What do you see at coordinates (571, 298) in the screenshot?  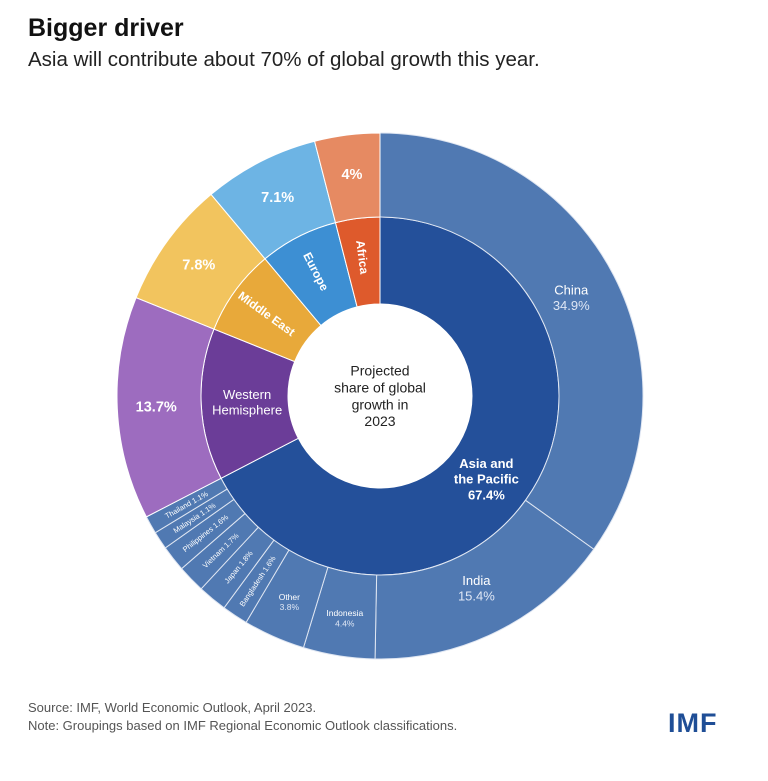 I see `label-china: China 34.9%` at bounding box center [571, 298].